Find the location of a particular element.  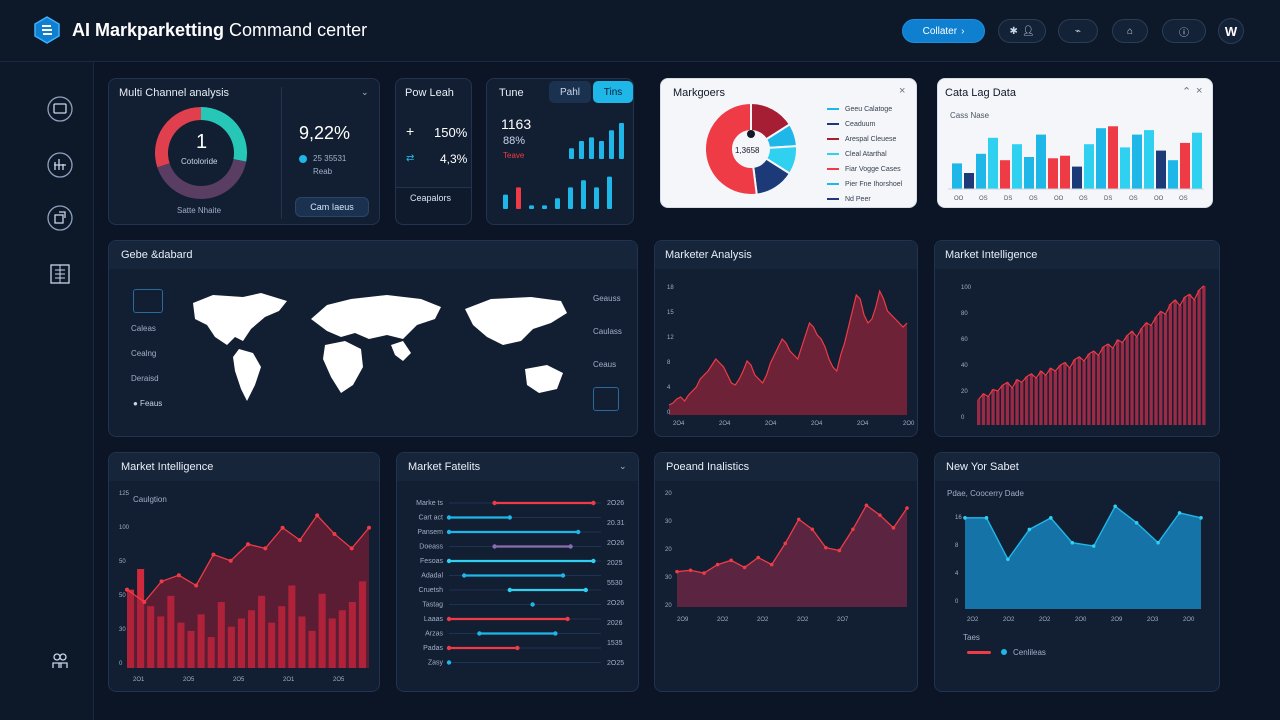

y-tick-label: 30 is located at coordinates (122, 630).